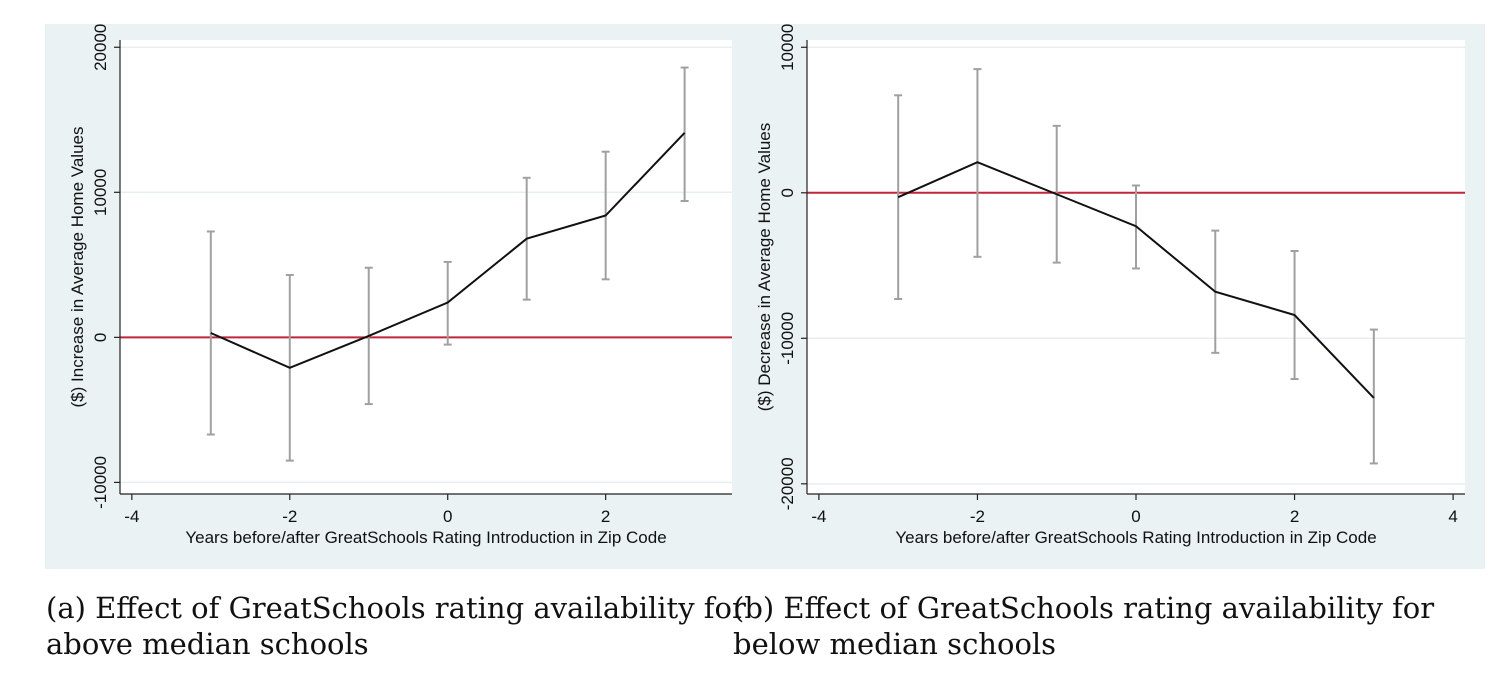  I want to click on y-axis-title: ($) Decrease in Average Home Values, so click(764, 267).